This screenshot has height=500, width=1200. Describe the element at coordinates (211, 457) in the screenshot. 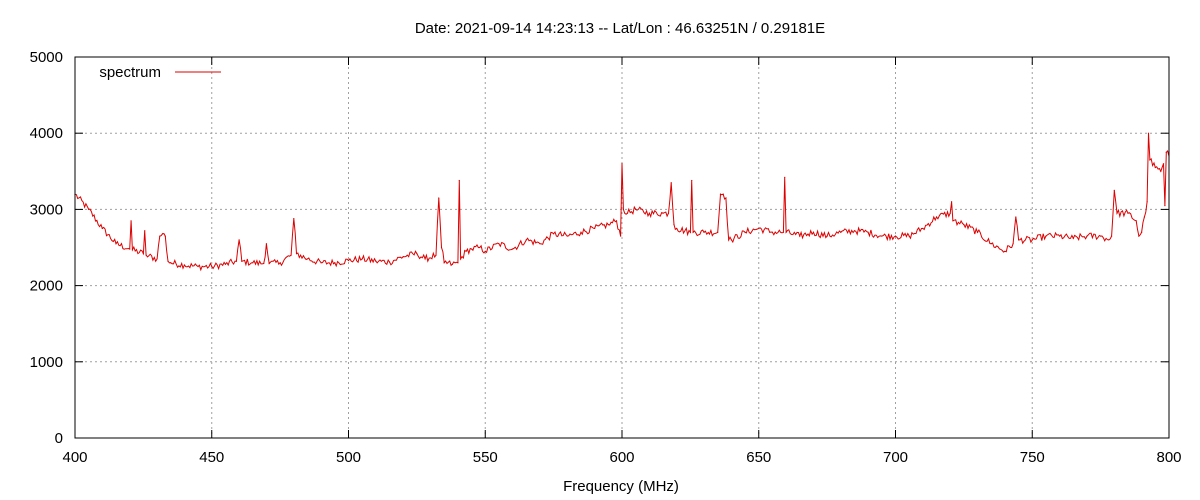

I see `x-tick-label: 450` at that location.